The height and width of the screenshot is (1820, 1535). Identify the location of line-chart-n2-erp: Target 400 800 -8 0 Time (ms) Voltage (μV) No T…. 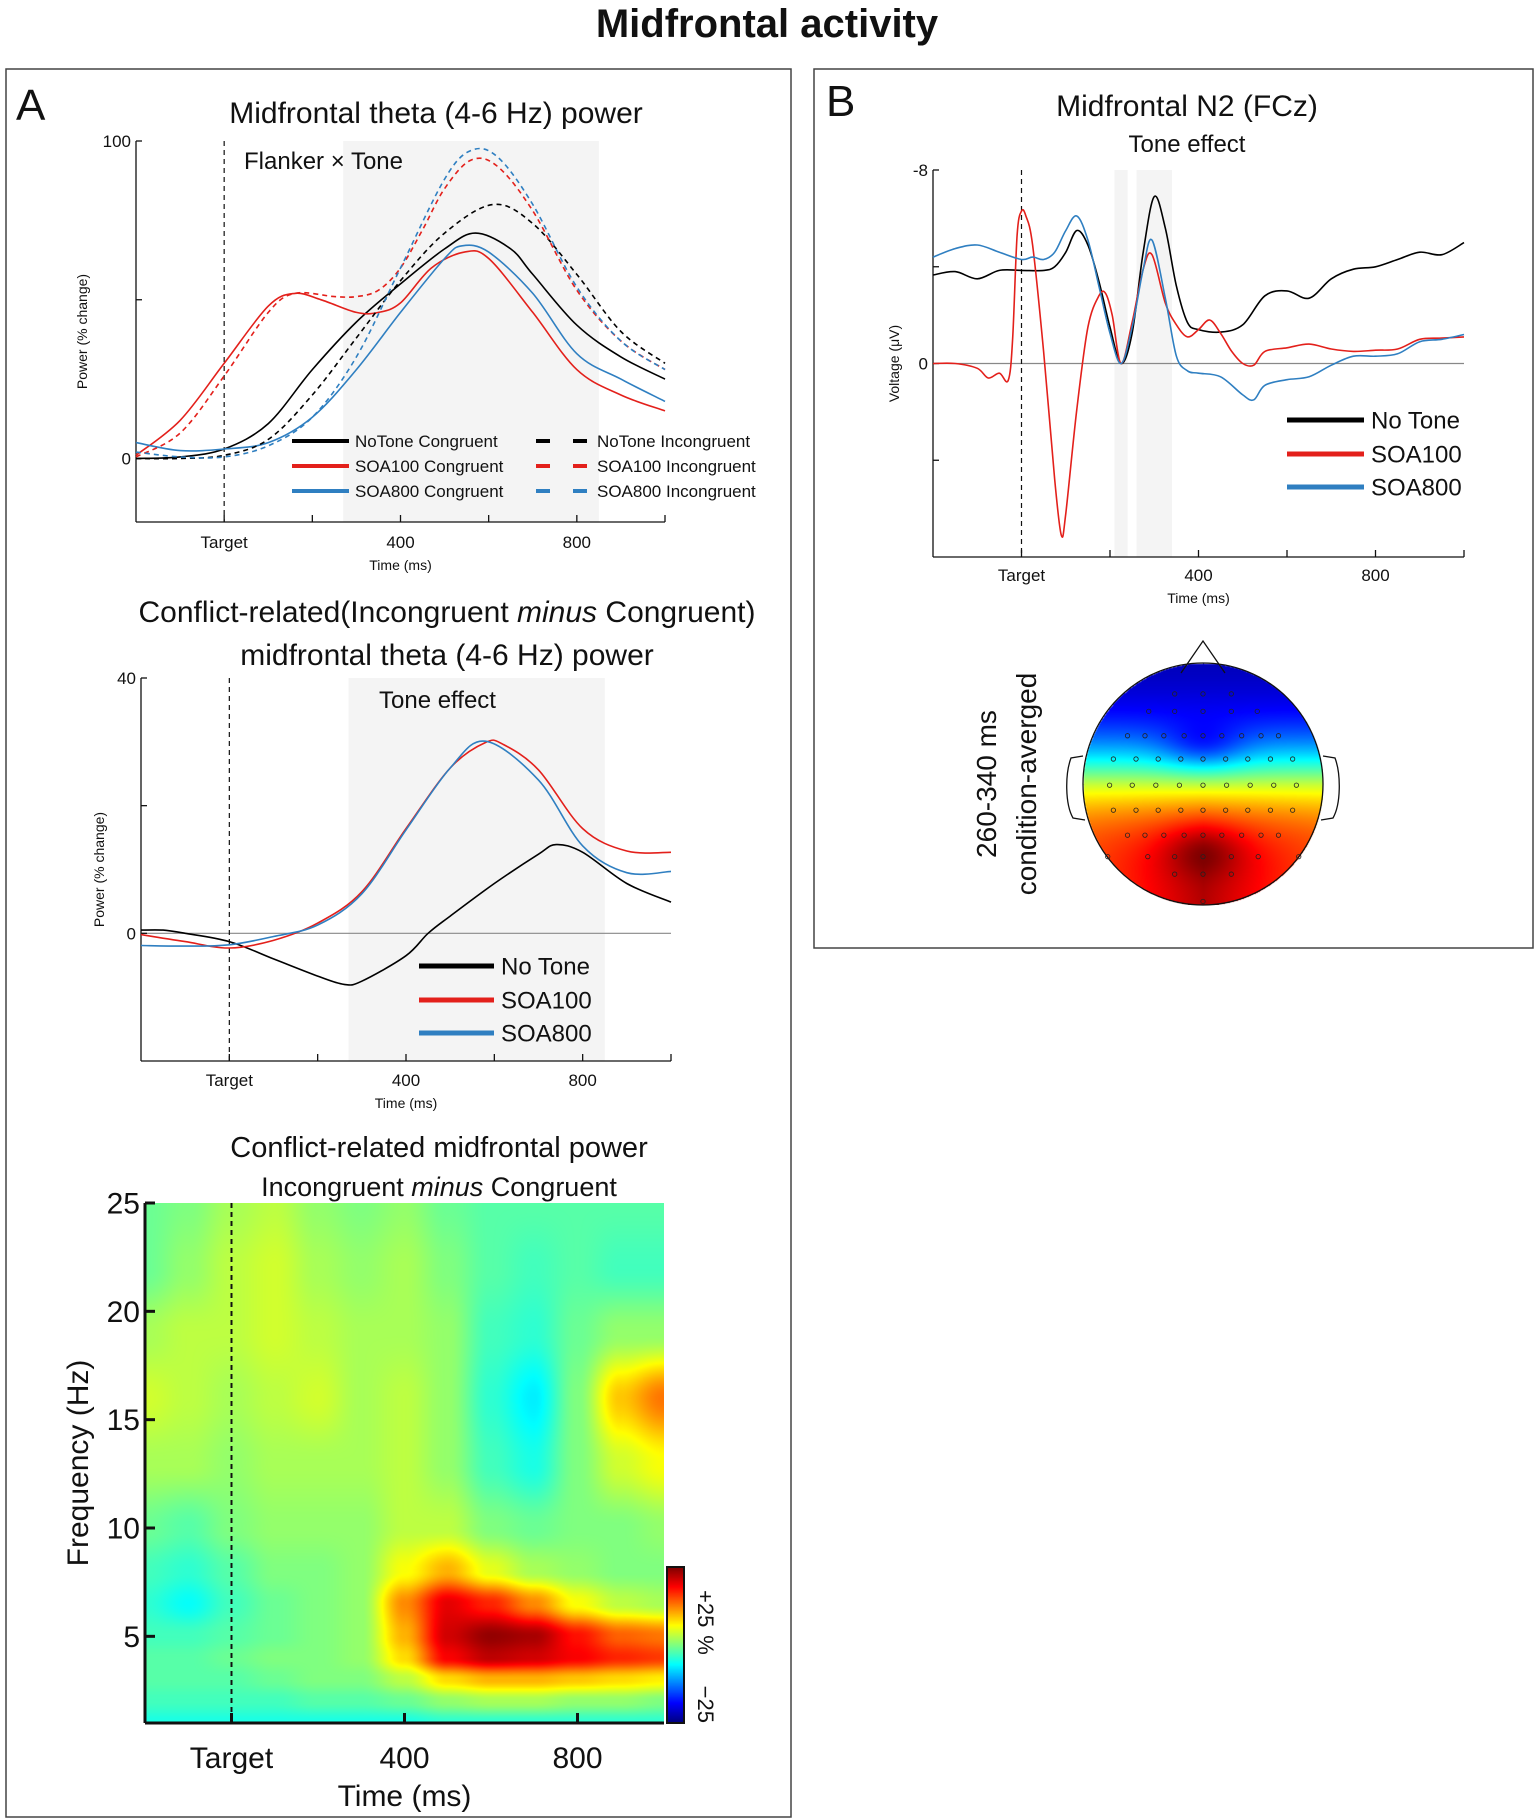
(1175, 383).